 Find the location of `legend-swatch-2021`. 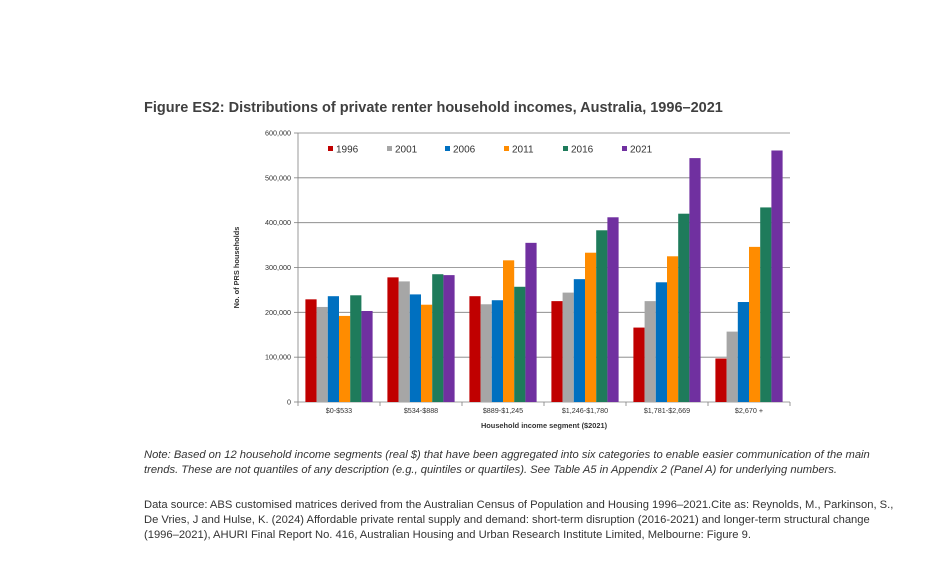

legend-swatch-2021 is located at coordinates (624, 148).